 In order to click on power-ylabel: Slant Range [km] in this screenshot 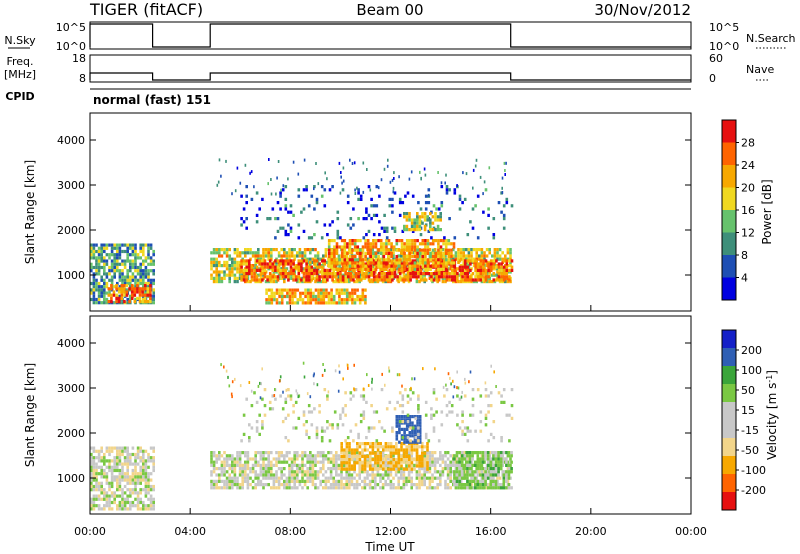, I will do `click(30, 212)`.